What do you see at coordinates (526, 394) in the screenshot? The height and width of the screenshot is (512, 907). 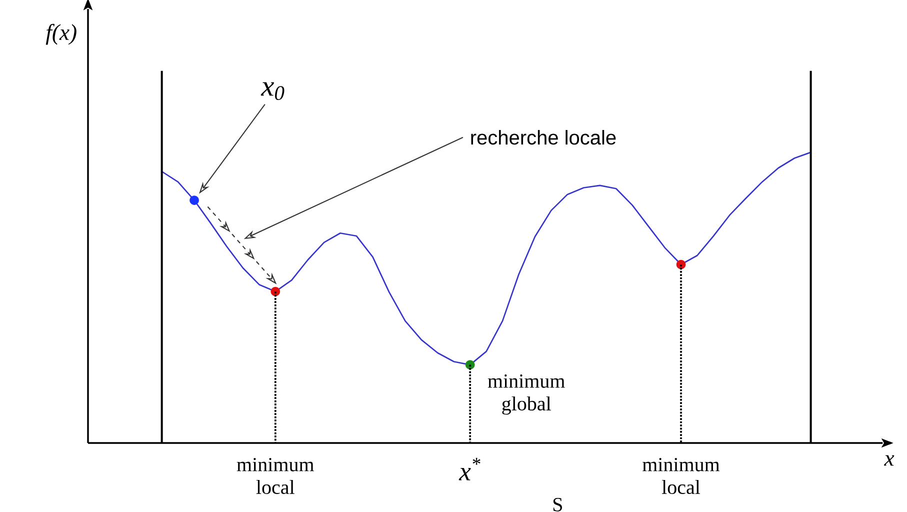 I see `annotation: minimum global` at bounding box center [526, 394].